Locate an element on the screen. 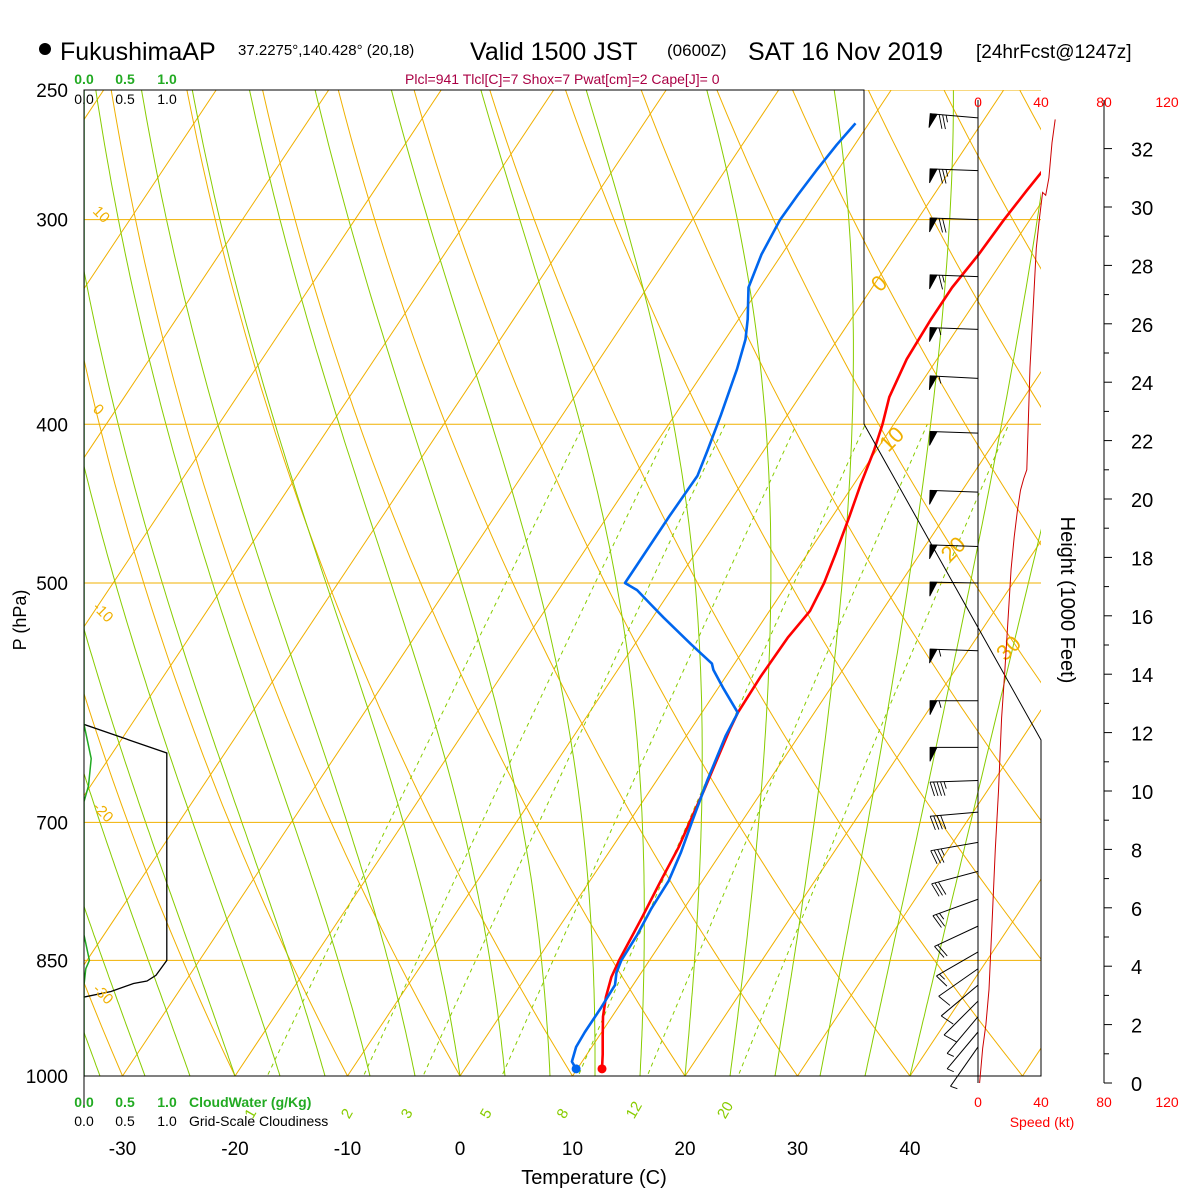 The height and width of the screenshot is (1200, 1200). cloudiness-bottom-labels: 0.0 0.0 0.5 0.5 1.0 1.0 is located at coordinates (125, 1111).